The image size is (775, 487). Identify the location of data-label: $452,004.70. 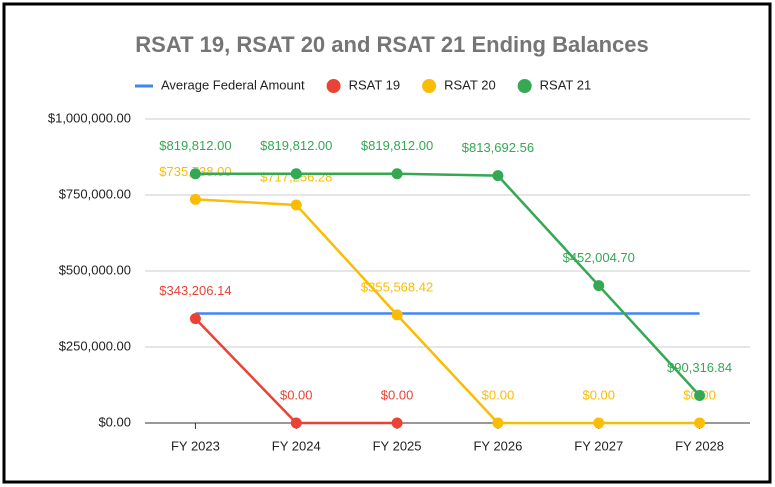
(599, 257).